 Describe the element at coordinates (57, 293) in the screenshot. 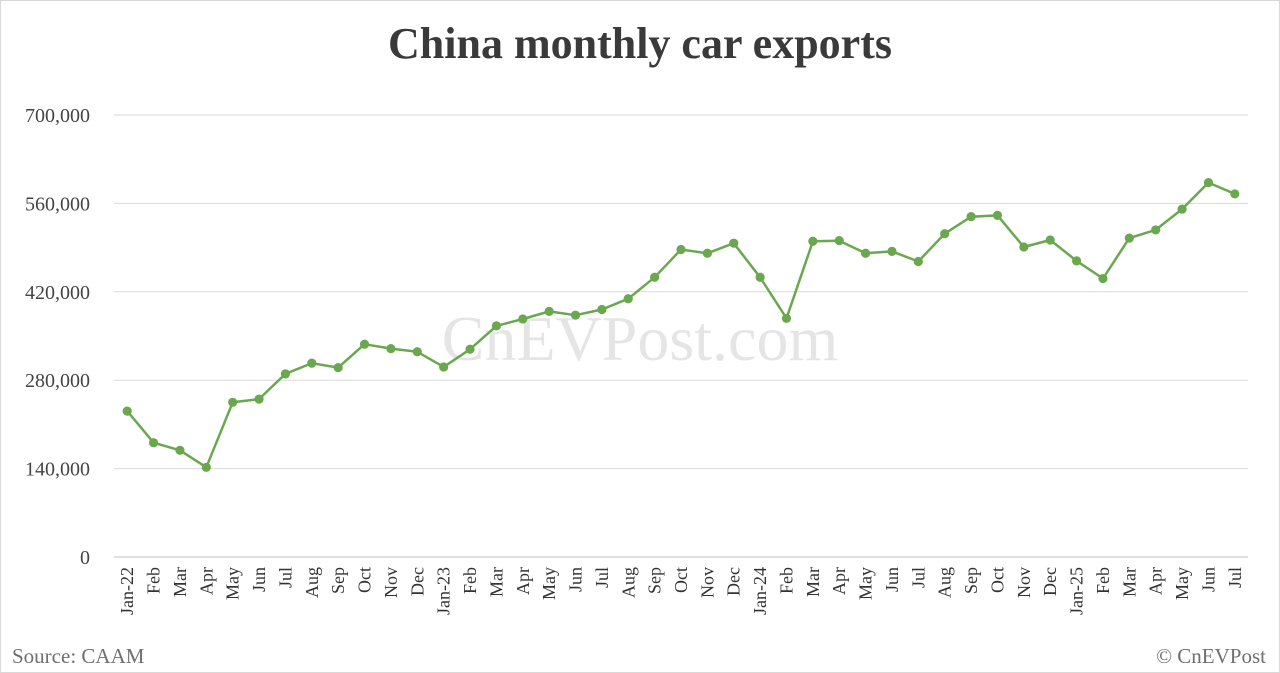

I see `y-tick-label: 420,000` at that location.